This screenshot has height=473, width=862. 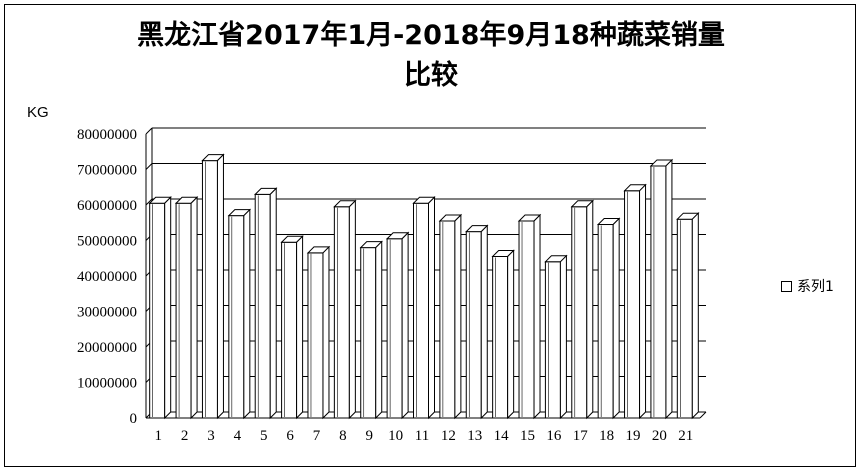 What do you see at coordinates (815, 287) in the screenshot?
I see `legend-series-name: 系列1` at bounding box center [815, 287].